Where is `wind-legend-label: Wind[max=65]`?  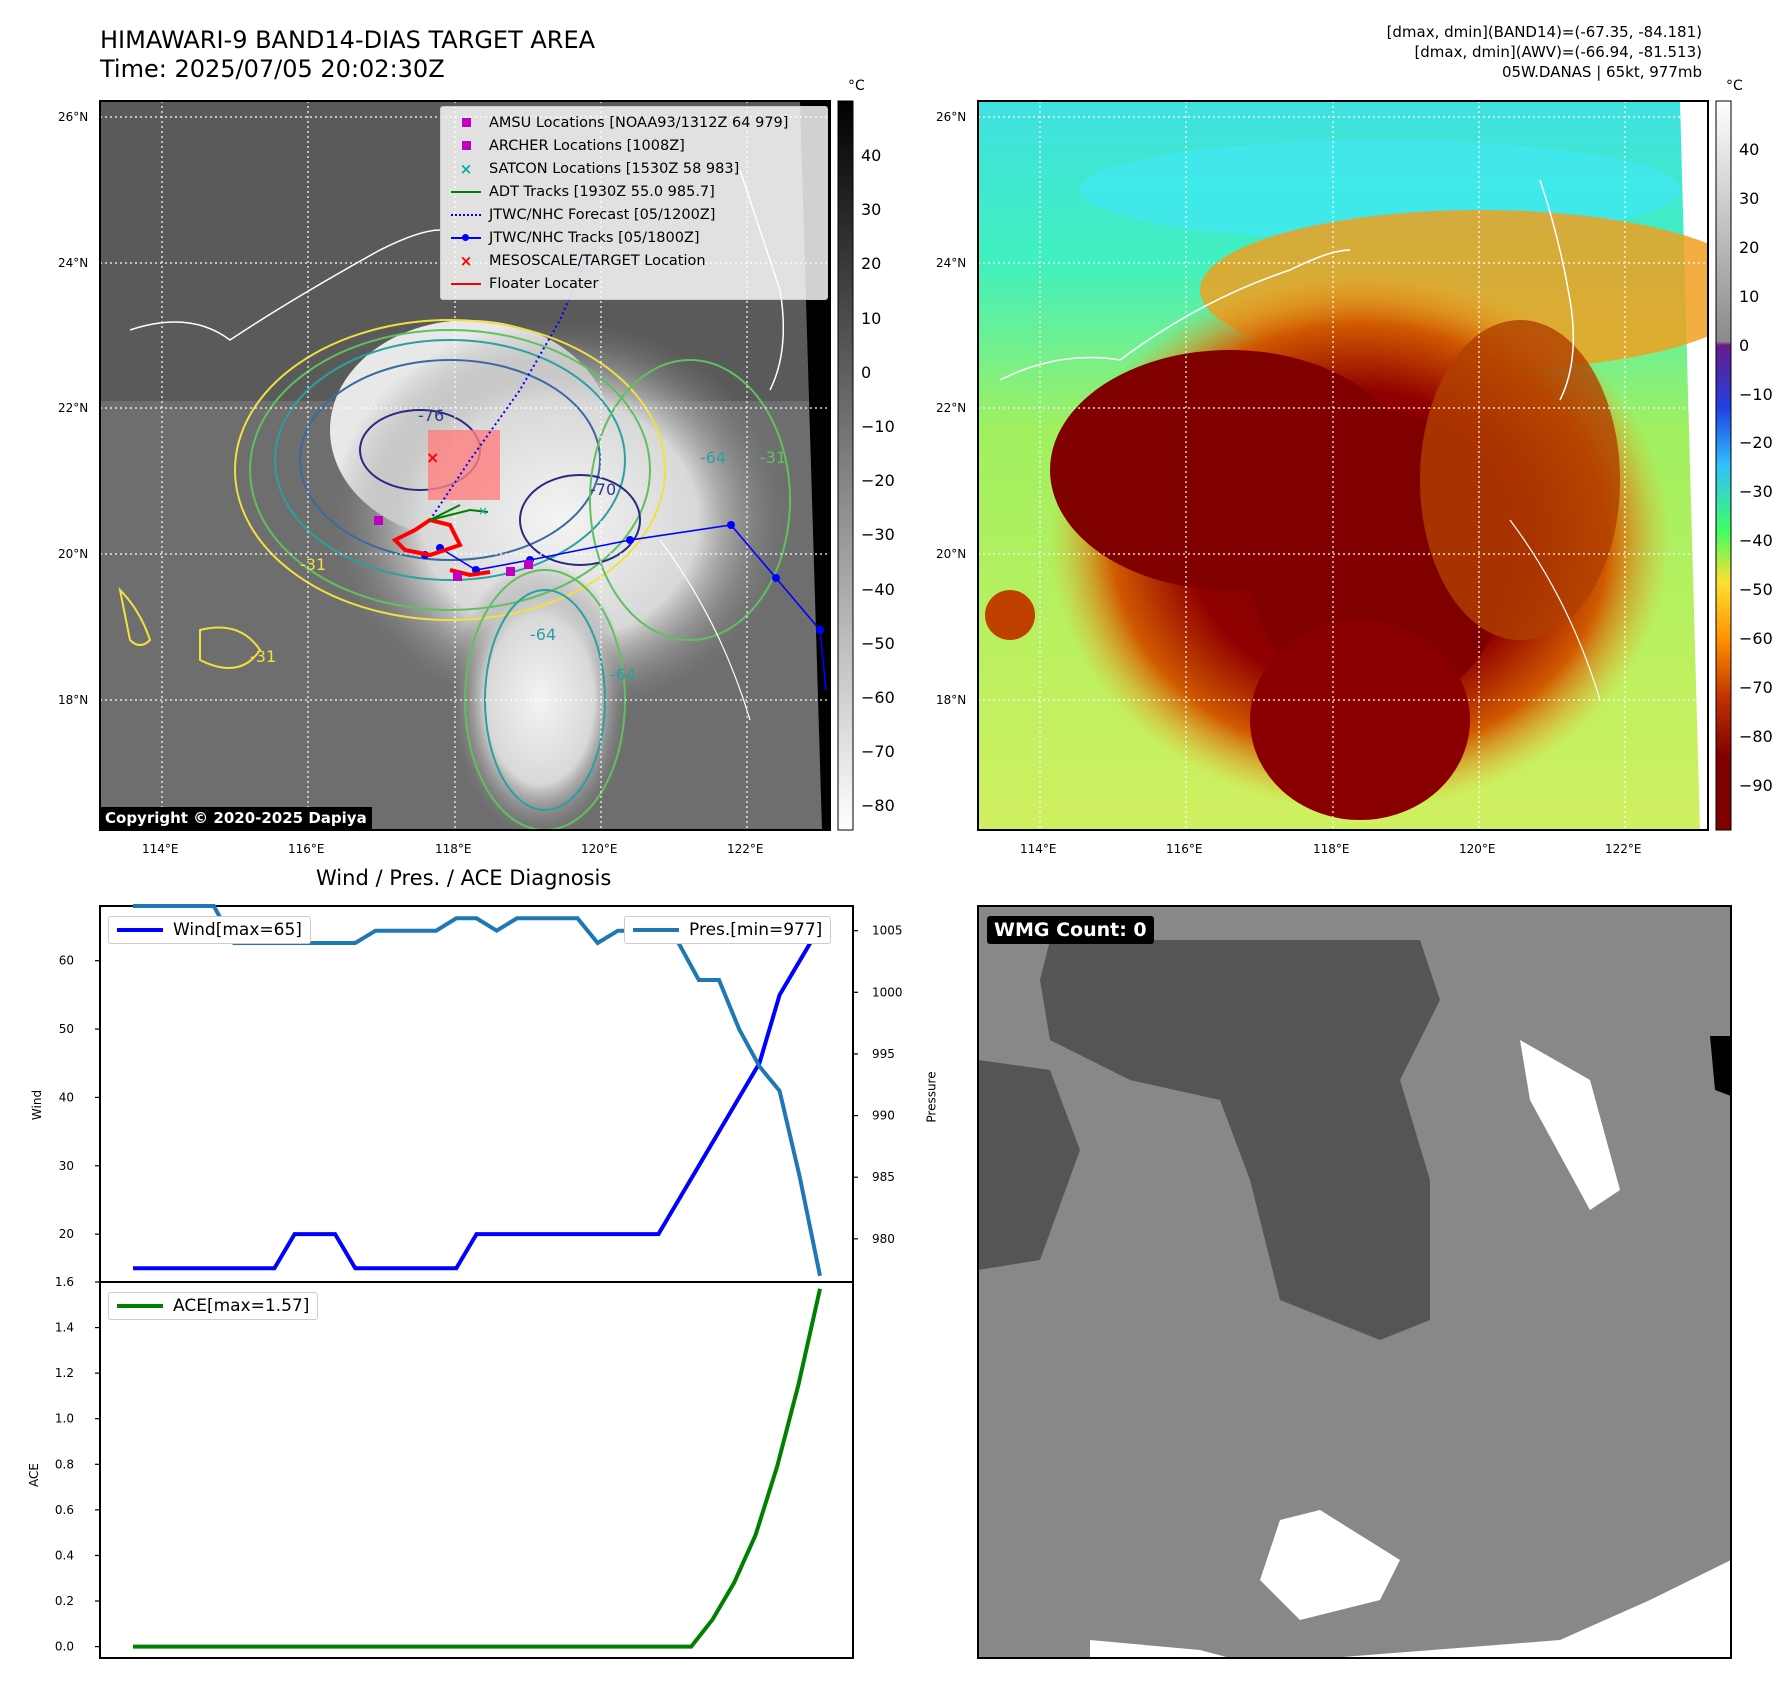
wind-legend-label: Wind[max=65] is located at coordinates (237, 930).